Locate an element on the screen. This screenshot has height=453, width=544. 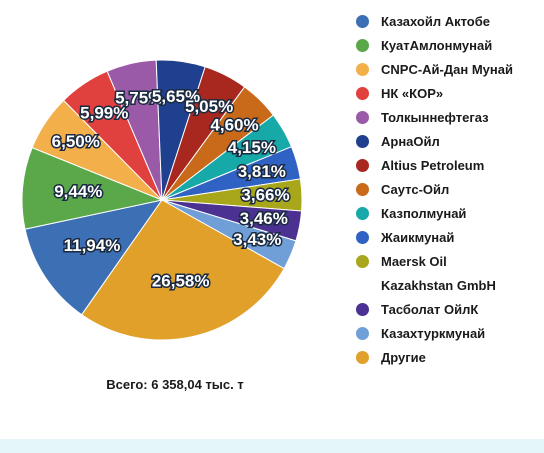
legend-label: Altius Petroleum is located at coordinates (433, 165).